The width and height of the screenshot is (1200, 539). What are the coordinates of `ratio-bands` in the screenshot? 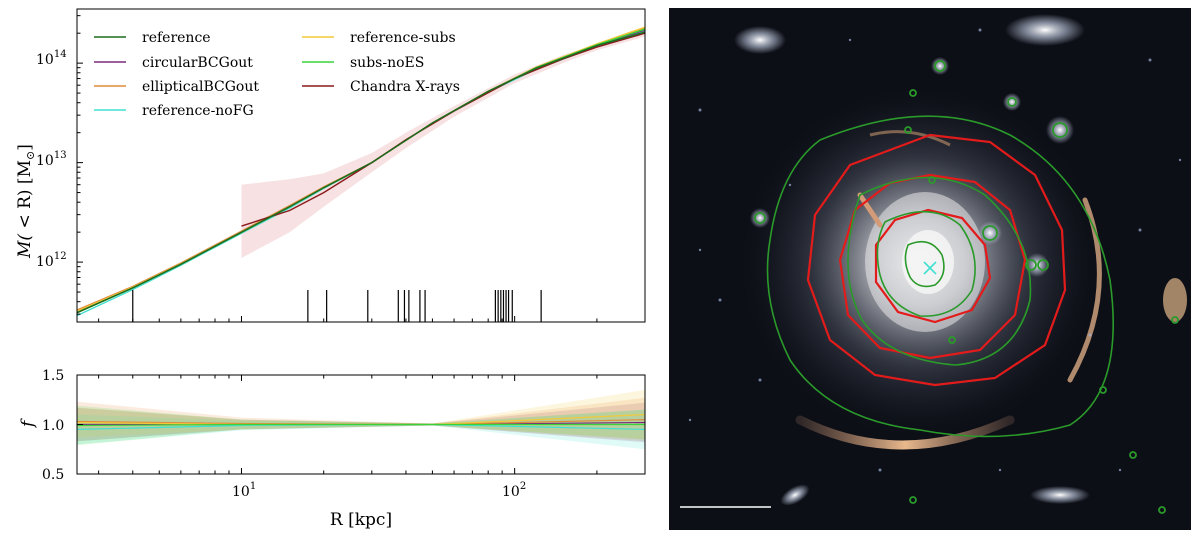 It's located at (361, 419).